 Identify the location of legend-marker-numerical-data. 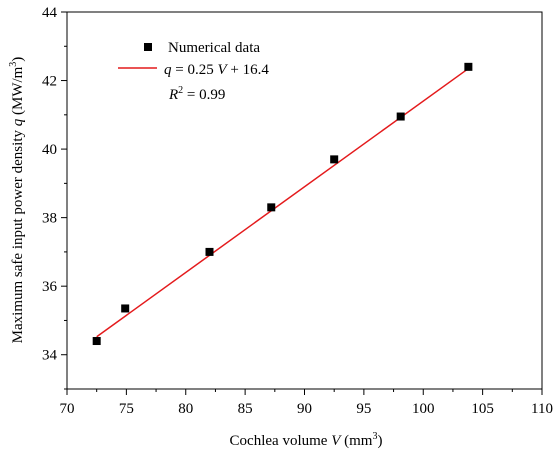
(148, 47).